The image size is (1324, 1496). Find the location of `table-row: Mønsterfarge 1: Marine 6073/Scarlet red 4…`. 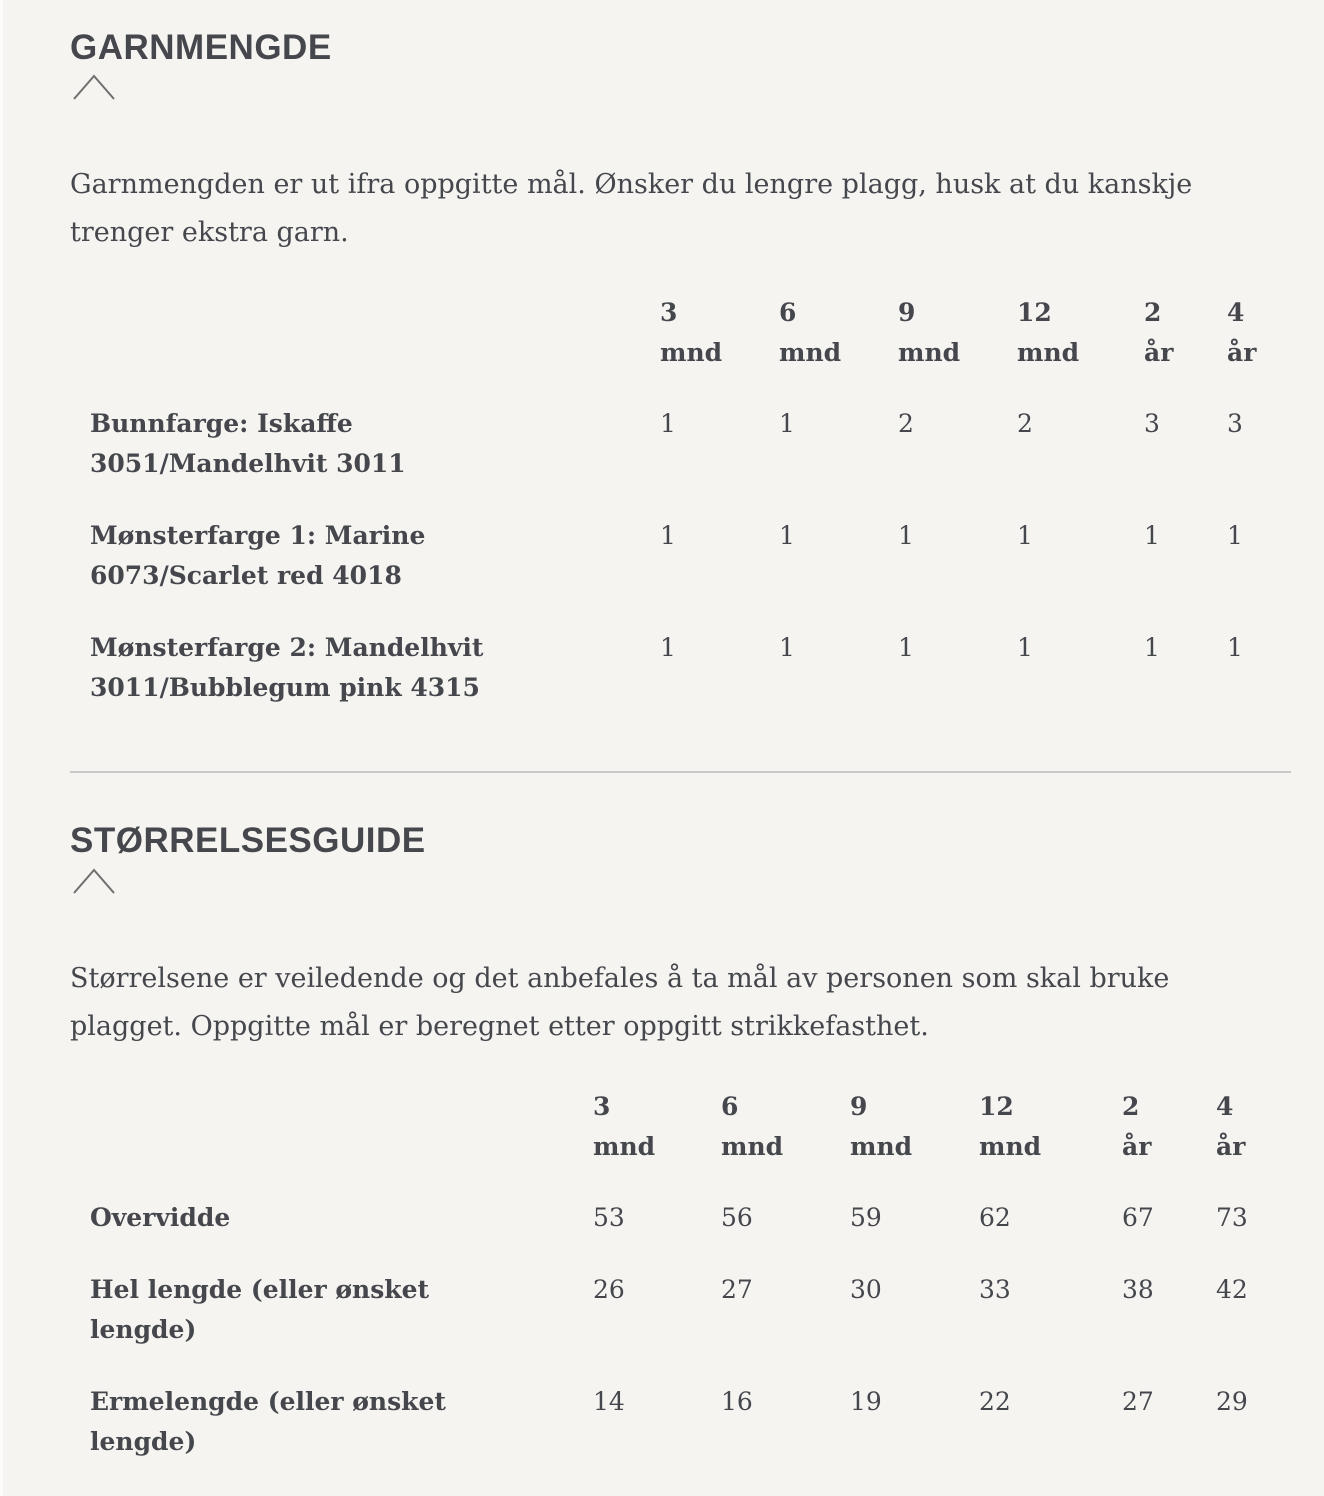

table-row: Mønsterfarge 1: Marine 6073/Scarlet red 4… is located at coordinates (666, 556).